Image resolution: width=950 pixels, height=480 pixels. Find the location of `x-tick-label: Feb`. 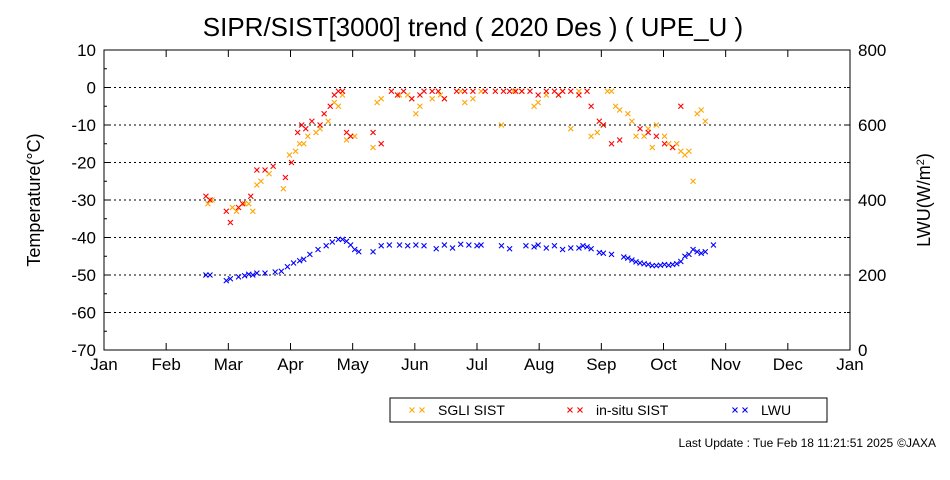

x-tick-label: Feb is located at coordinates (166, 364).